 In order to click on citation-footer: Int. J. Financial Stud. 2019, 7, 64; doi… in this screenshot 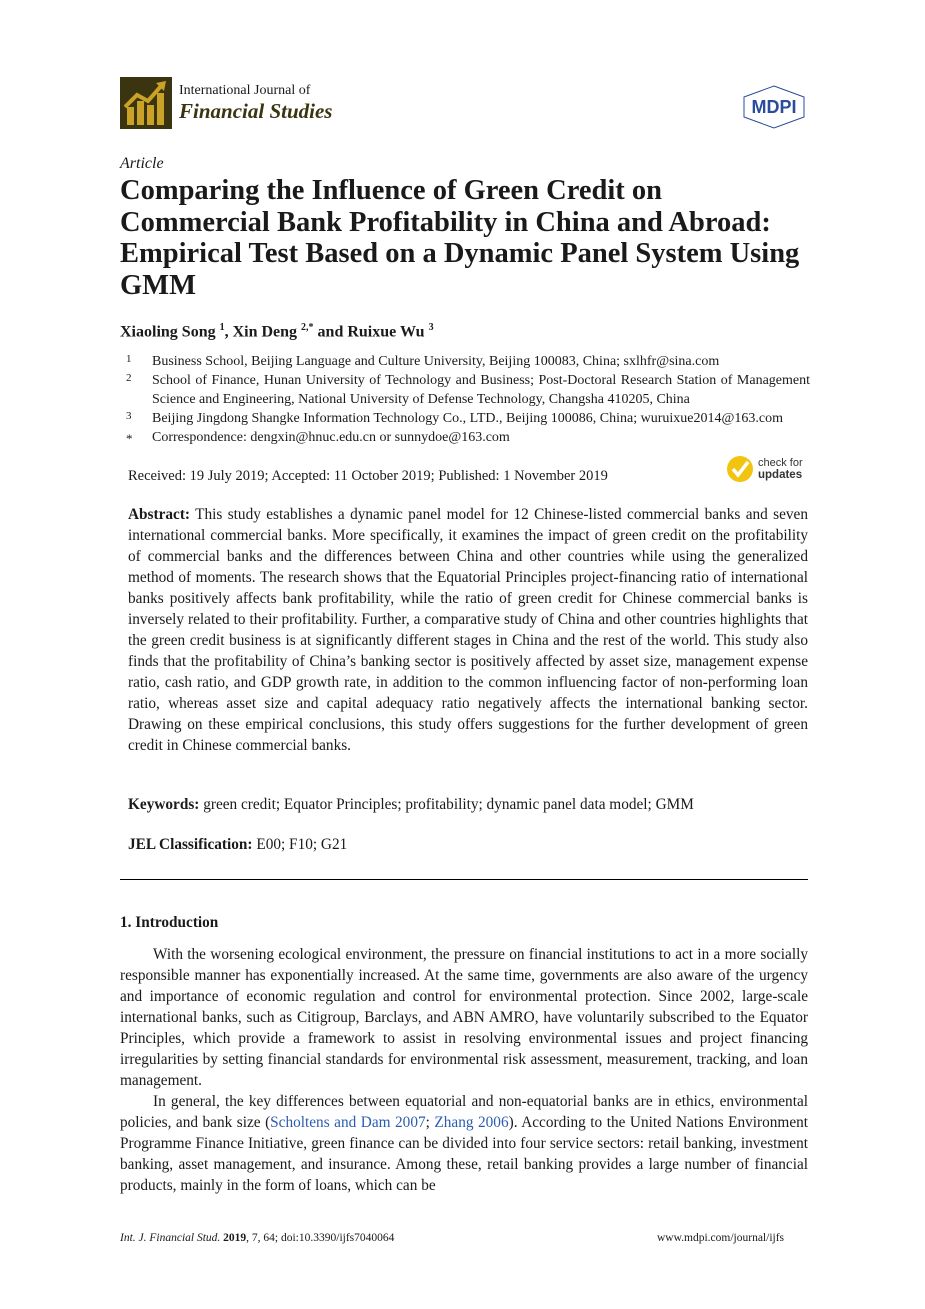, I will do `click(257, 1238)`.